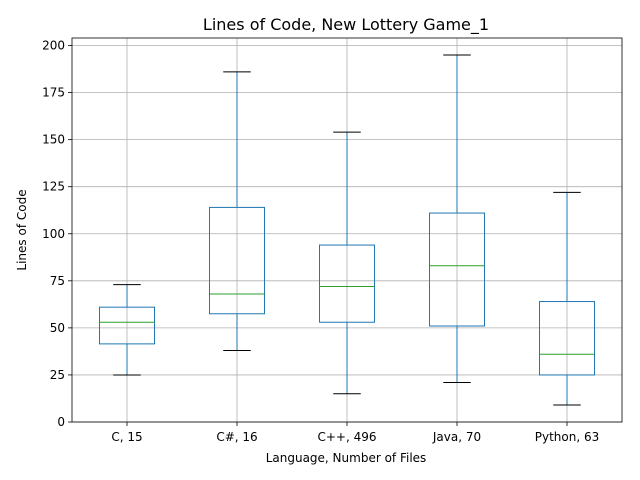 The width and height of the screenshot is (640, 480). Describe the element at coordinates (57, 375) in the screenshot. I see `y-tick-label: 25` at that location.